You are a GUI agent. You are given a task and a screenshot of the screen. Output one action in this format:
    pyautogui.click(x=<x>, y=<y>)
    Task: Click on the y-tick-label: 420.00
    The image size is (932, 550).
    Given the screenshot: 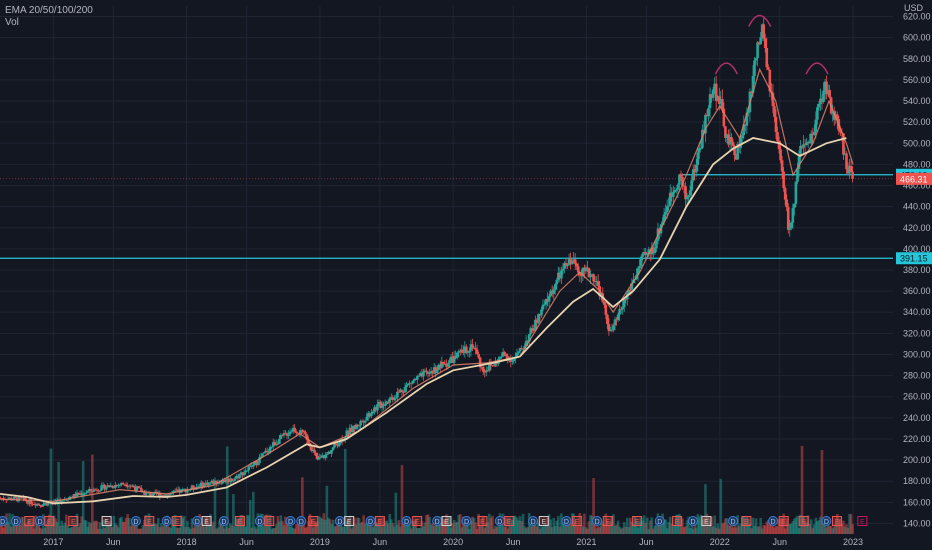 What is the action you would take?
    pyautogui.click(x=917, y=228)
    